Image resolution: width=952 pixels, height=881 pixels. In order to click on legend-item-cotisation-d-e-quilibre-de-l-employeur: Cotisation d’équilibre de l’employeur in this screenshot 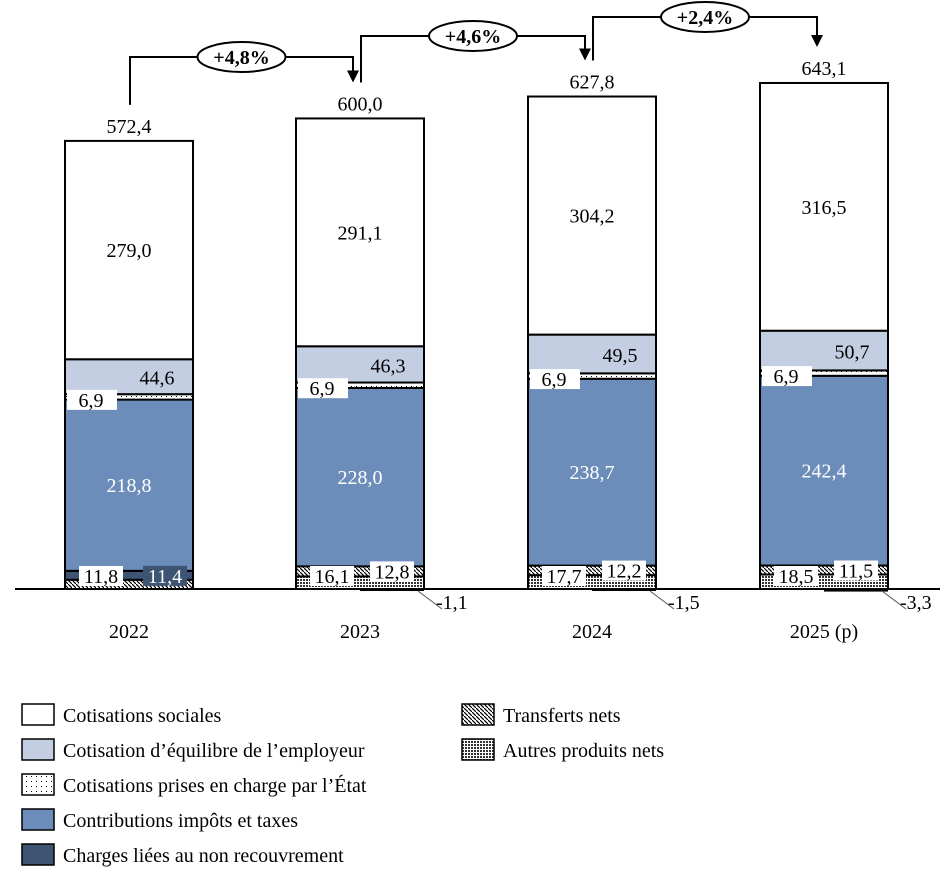, I will do `click(193, 750)`.